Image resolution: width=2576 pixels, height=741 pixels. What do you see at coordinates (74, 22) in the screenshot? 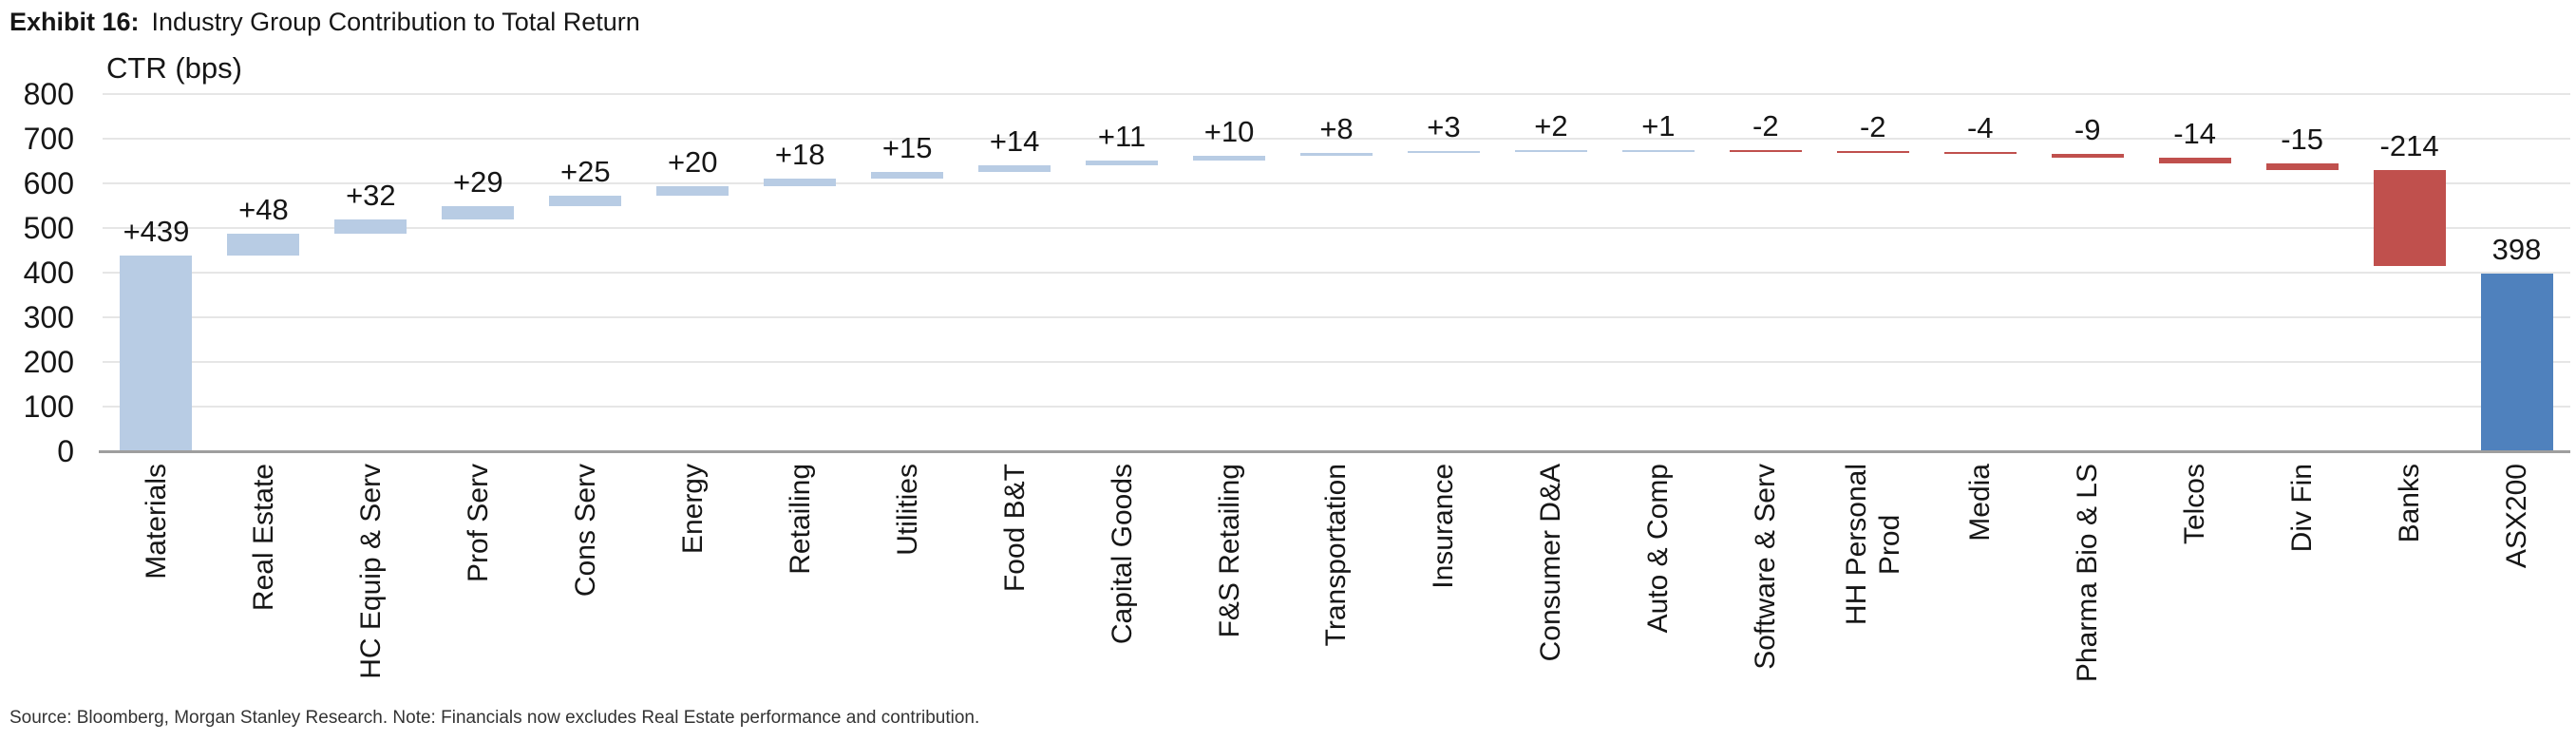
I see `exhibit-number: Exhibit 16:` at bounding box center [74, 22].